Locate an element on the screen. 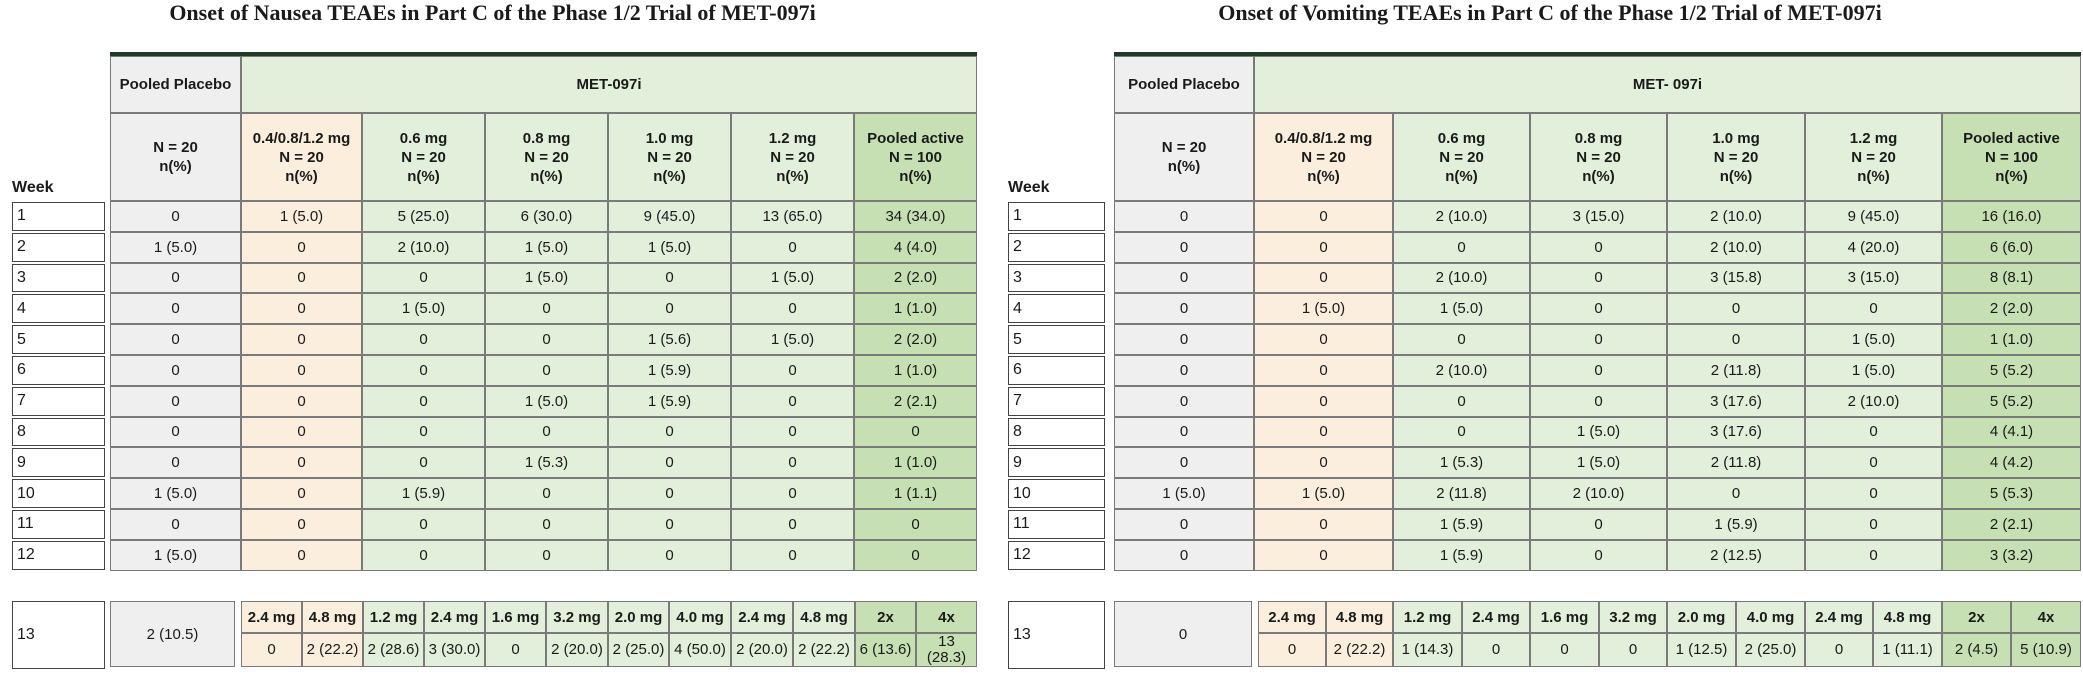  cell-value: 2 (2.0) is located at coordinates (915, 340).